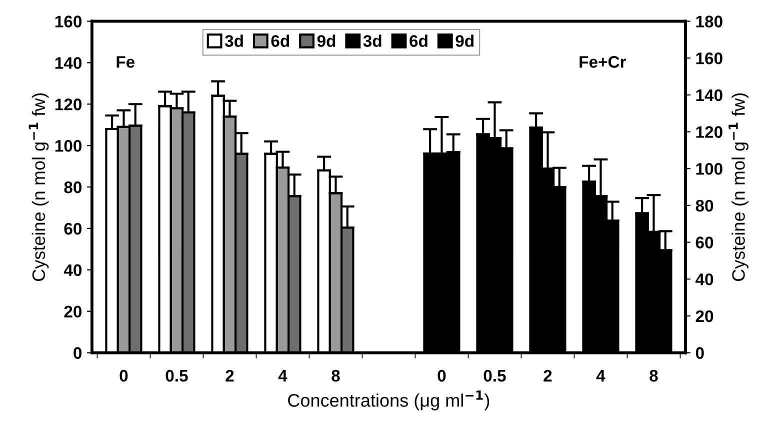 This screenshot has width=779, height=425. I want to click on y-tick-label: 160, so click(68, 22).